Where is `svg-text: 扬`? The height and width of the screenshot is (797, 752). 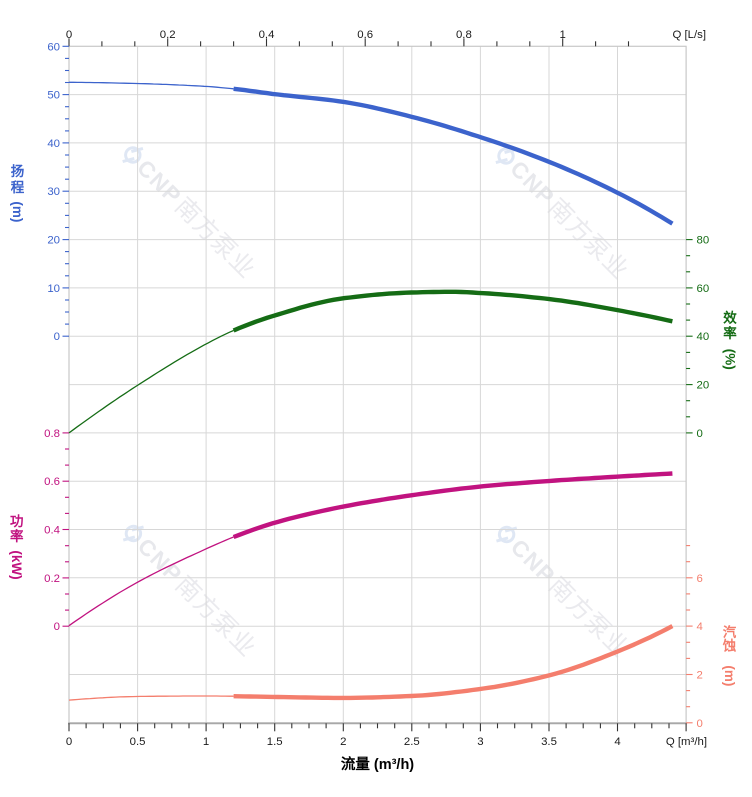
svg-text: 扬 is located at coordinates (18, 171).